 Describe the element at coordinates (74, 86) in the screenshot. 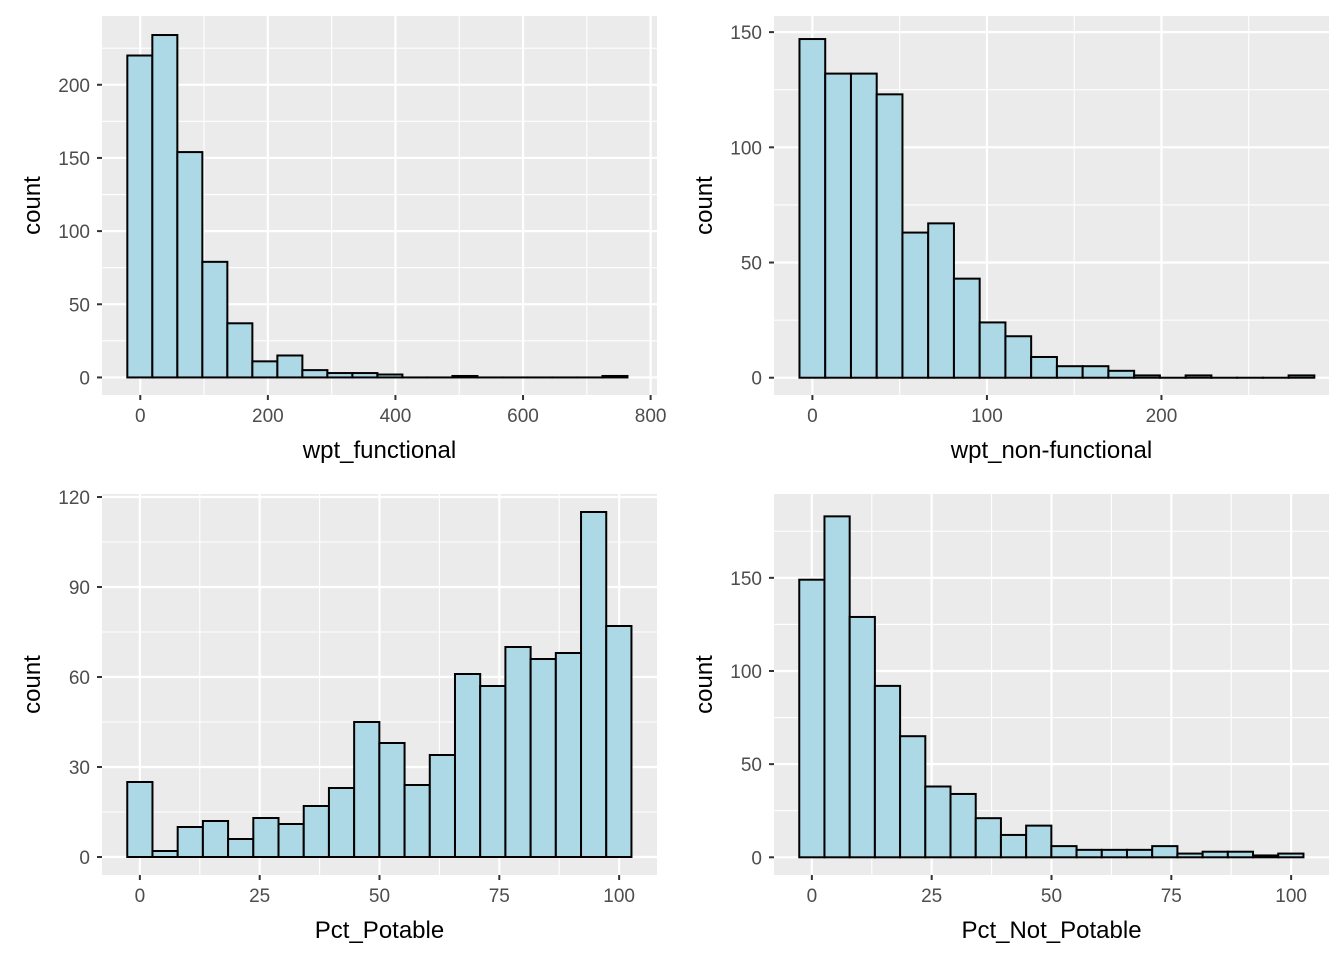

I see `y-tick-label: 200` at that location.